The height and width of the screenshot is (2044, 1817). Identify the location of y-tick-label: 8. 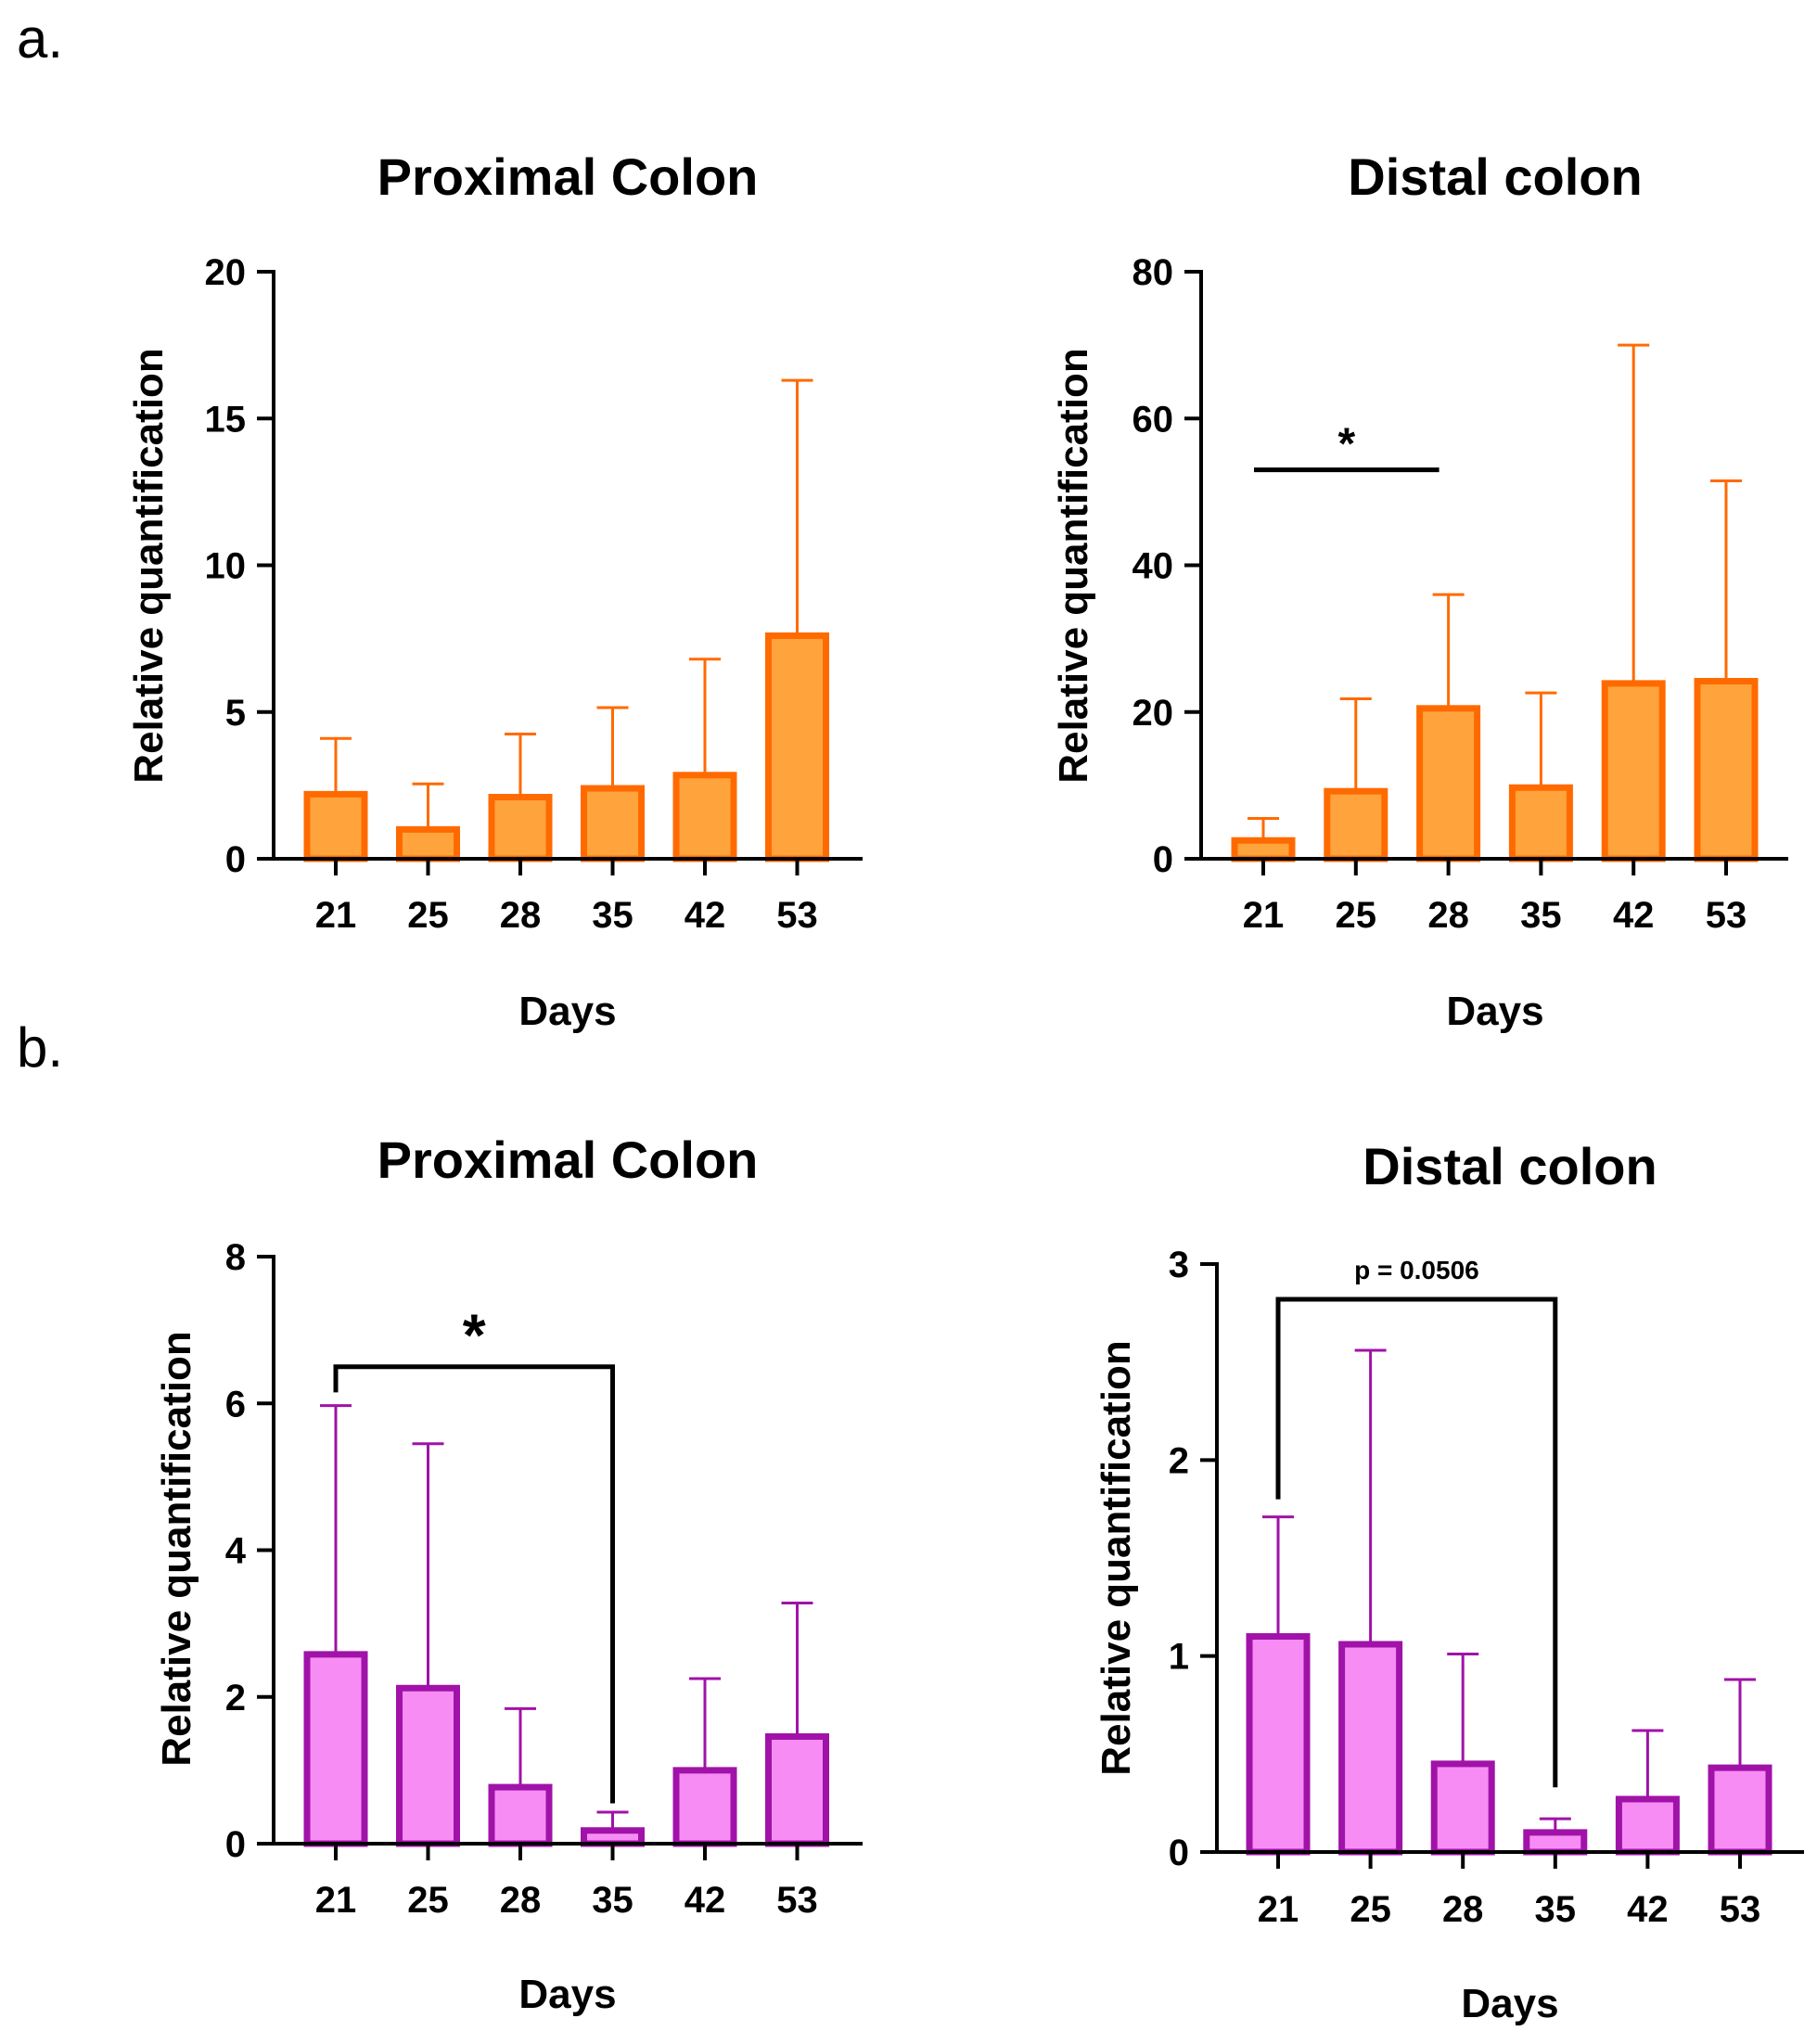
(235, 1257).